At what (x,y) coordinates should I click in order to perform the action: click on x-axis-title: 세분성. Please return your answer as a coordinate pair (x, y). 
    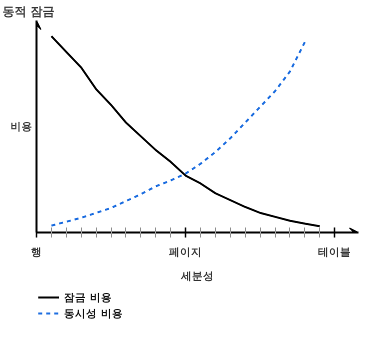
    Looking at the image, I should click on (197, 276).